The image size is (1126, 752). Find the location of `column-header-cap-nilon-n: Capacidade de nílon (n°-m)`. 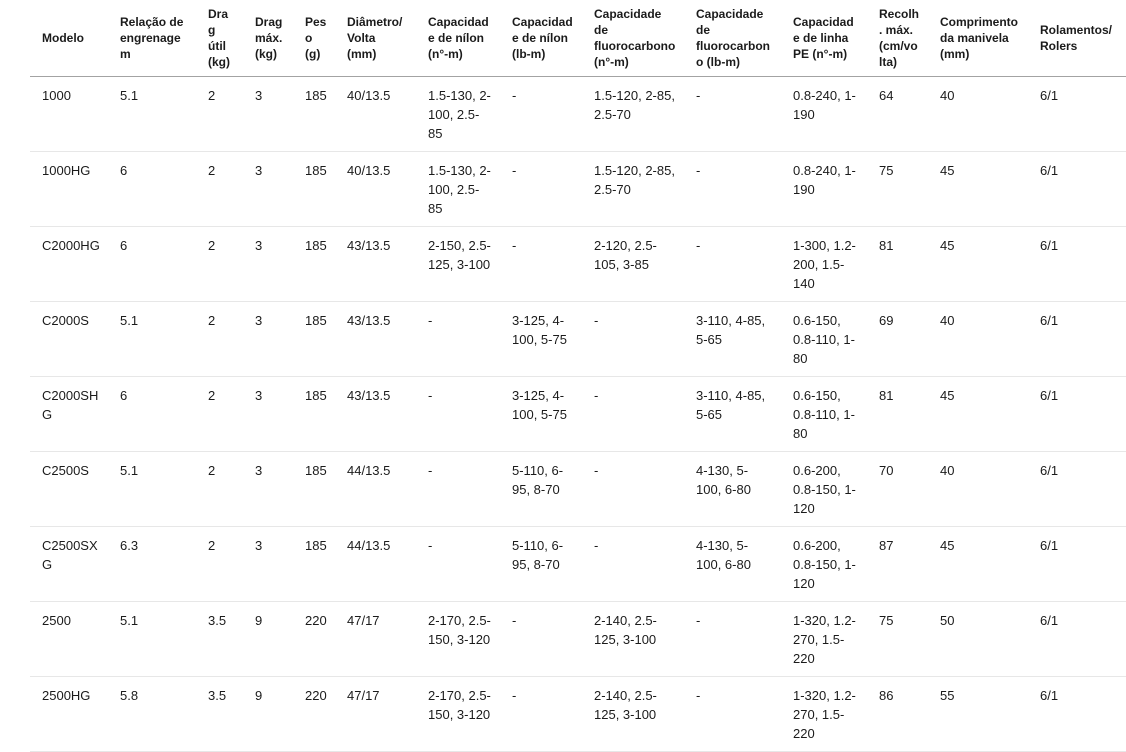

column-header-cap-nilon-n: Capacidade de nílon (n°-m) is located at coordinates (458, 38).